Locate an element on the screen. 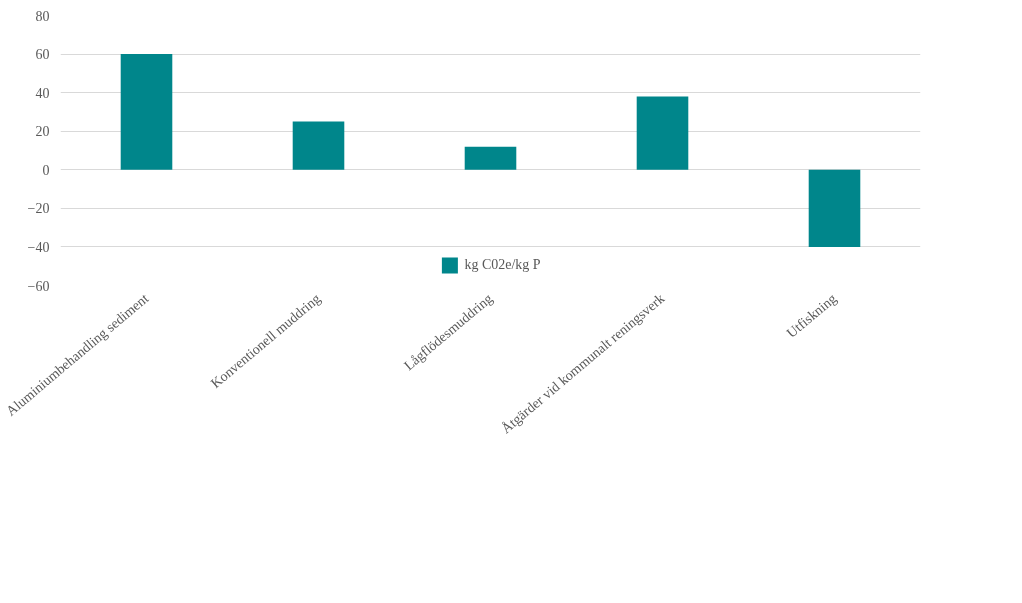 The height and width of the screenshot is (603, 1022). y-tick-label: 20 is located at coordinates (42, 132).